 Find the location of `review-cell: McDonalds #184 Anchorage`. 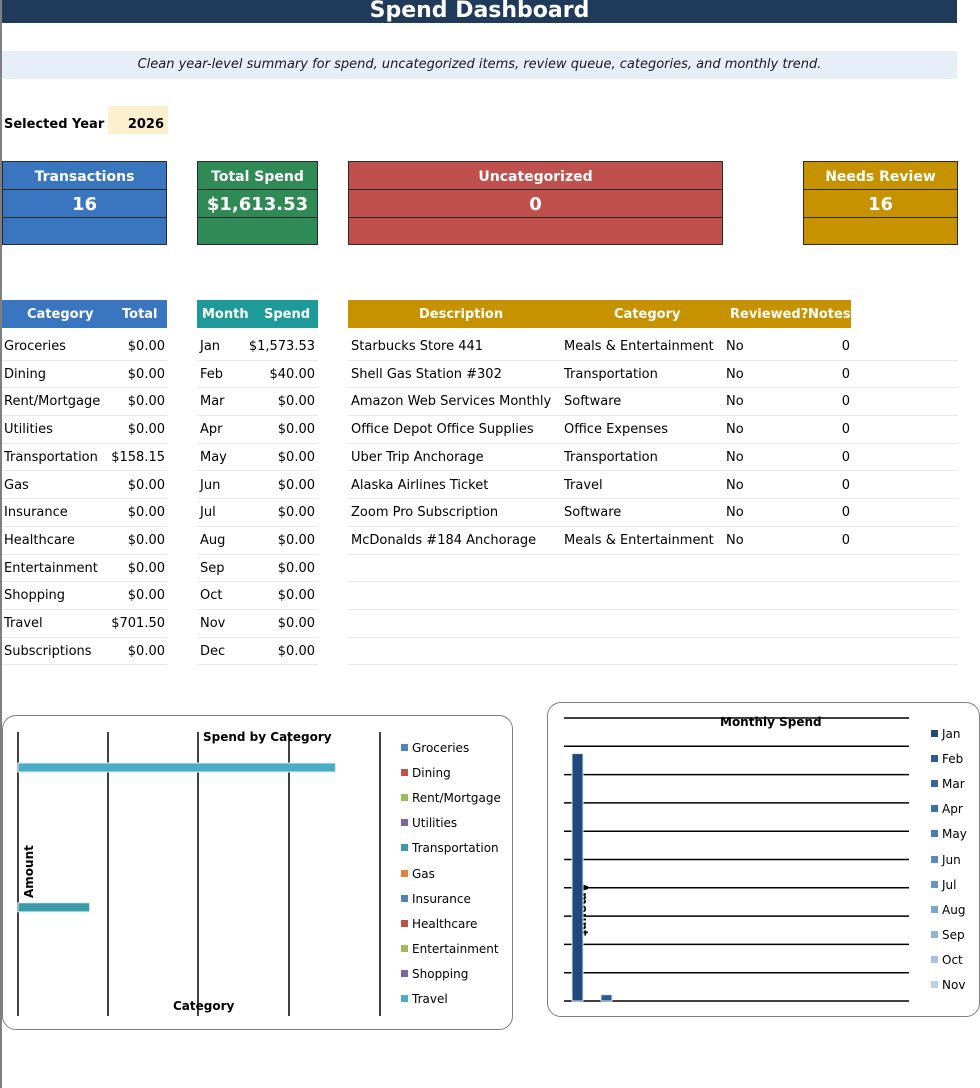

review-cell: McDonalds #184 Anchorage is located at coordinates (444, 540).